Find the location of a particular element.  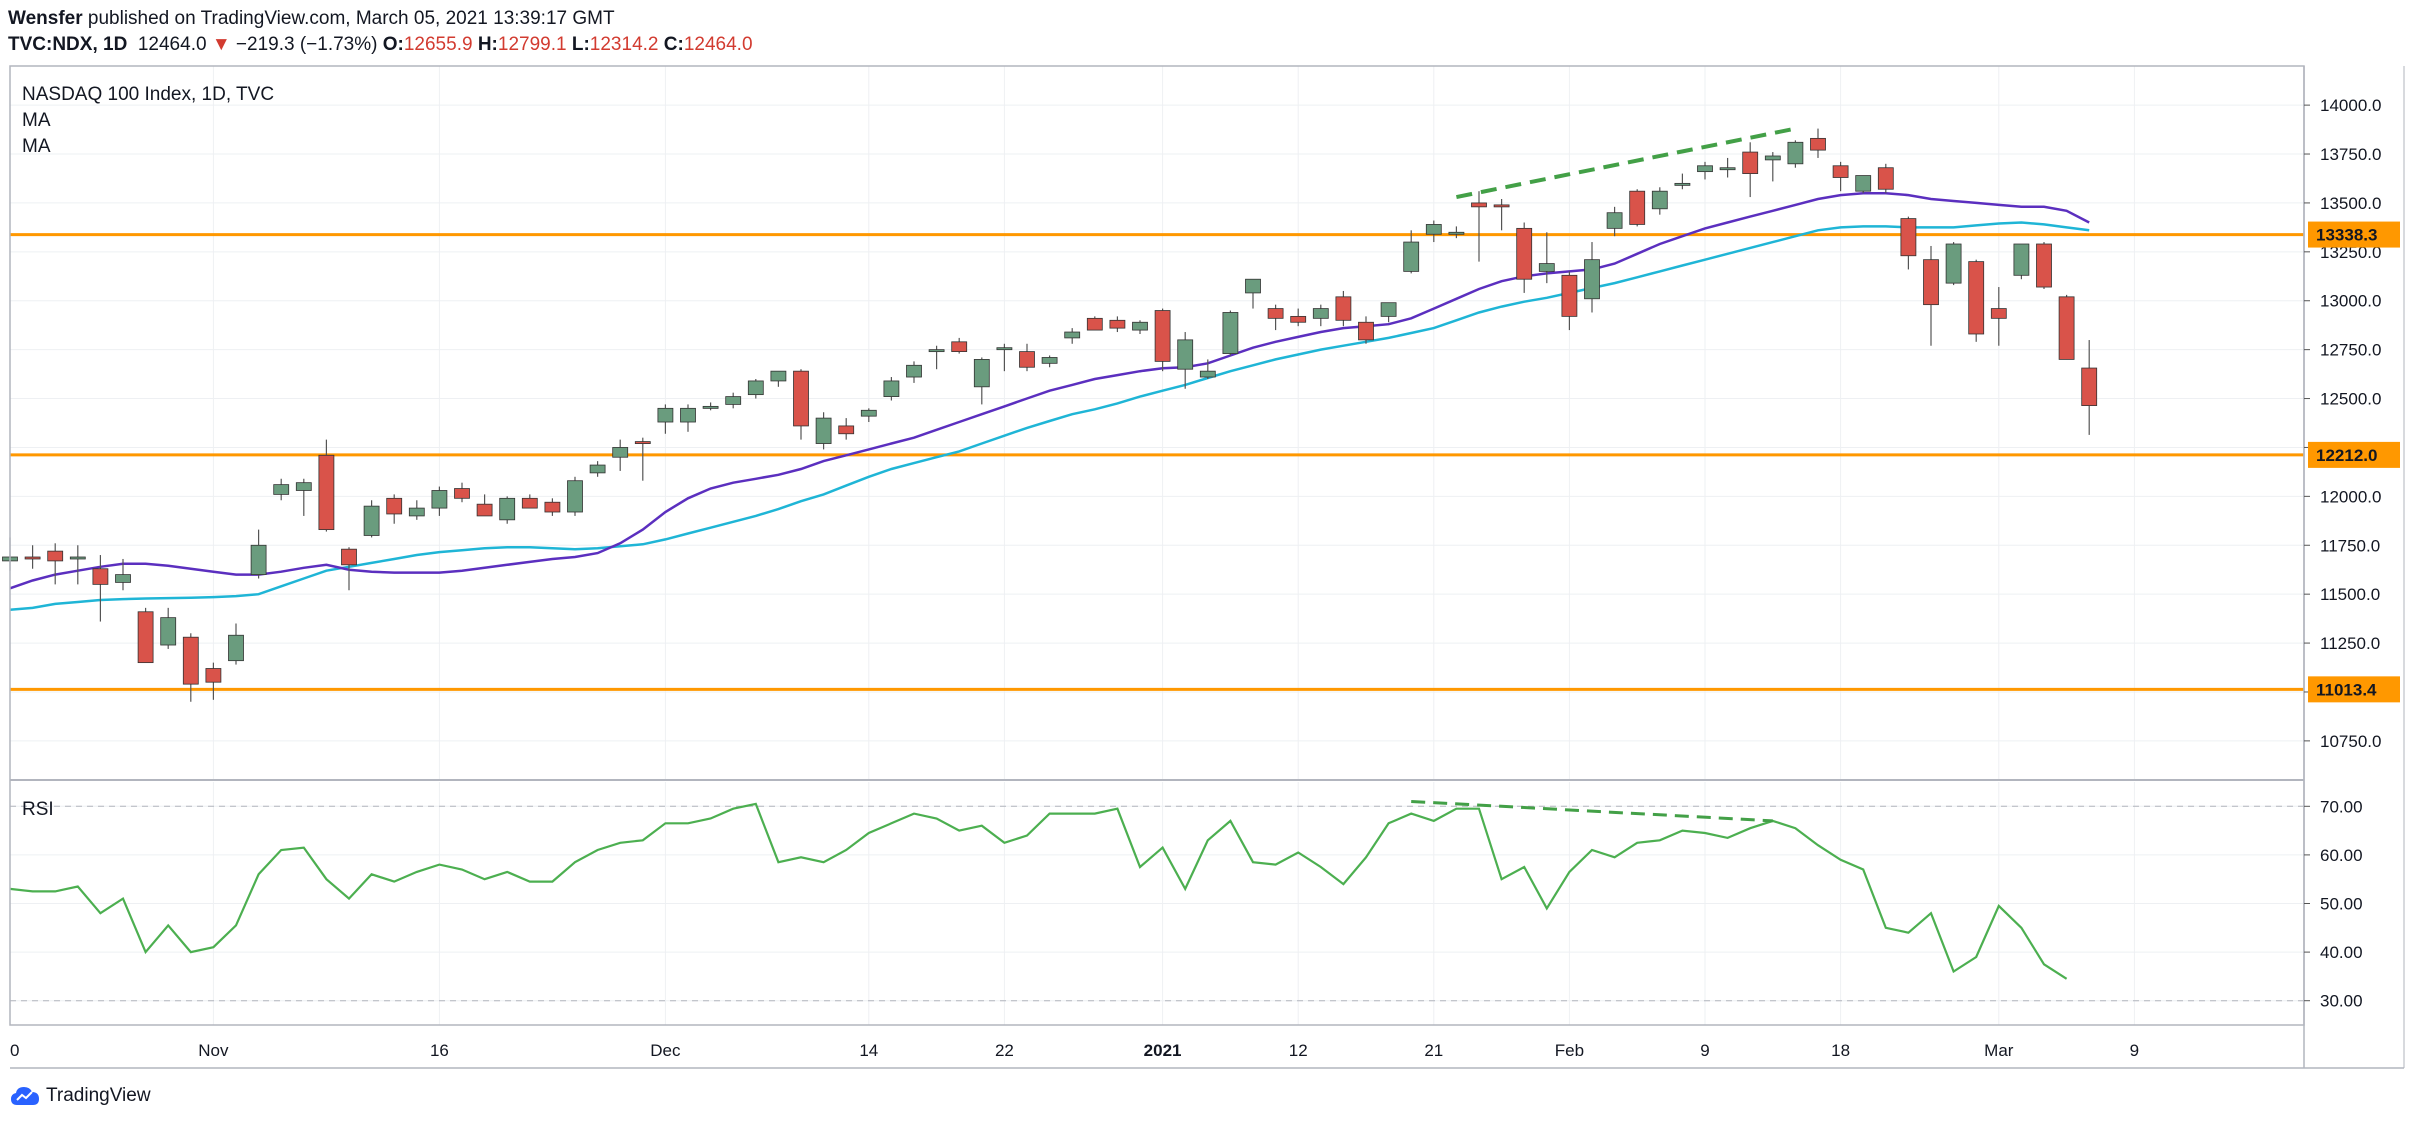

time-tick-label: 12 is located at coordinates (1298, 1050).